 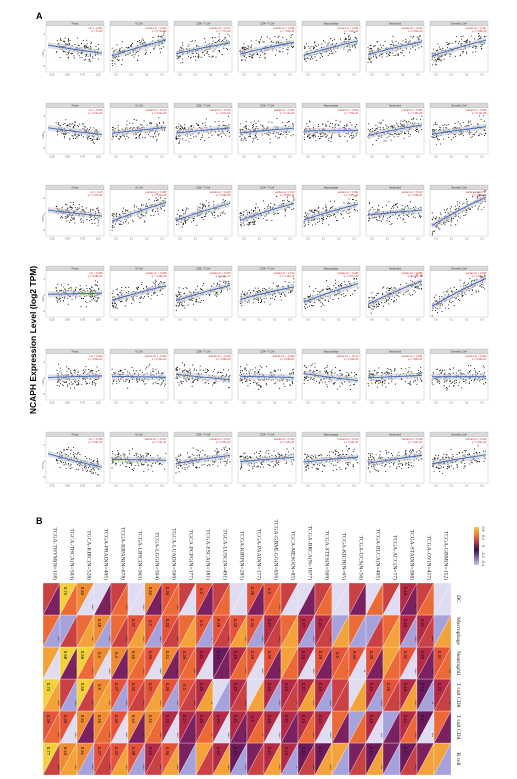 I want to click on y-tick-label: 4, so click(x=45, y=116).